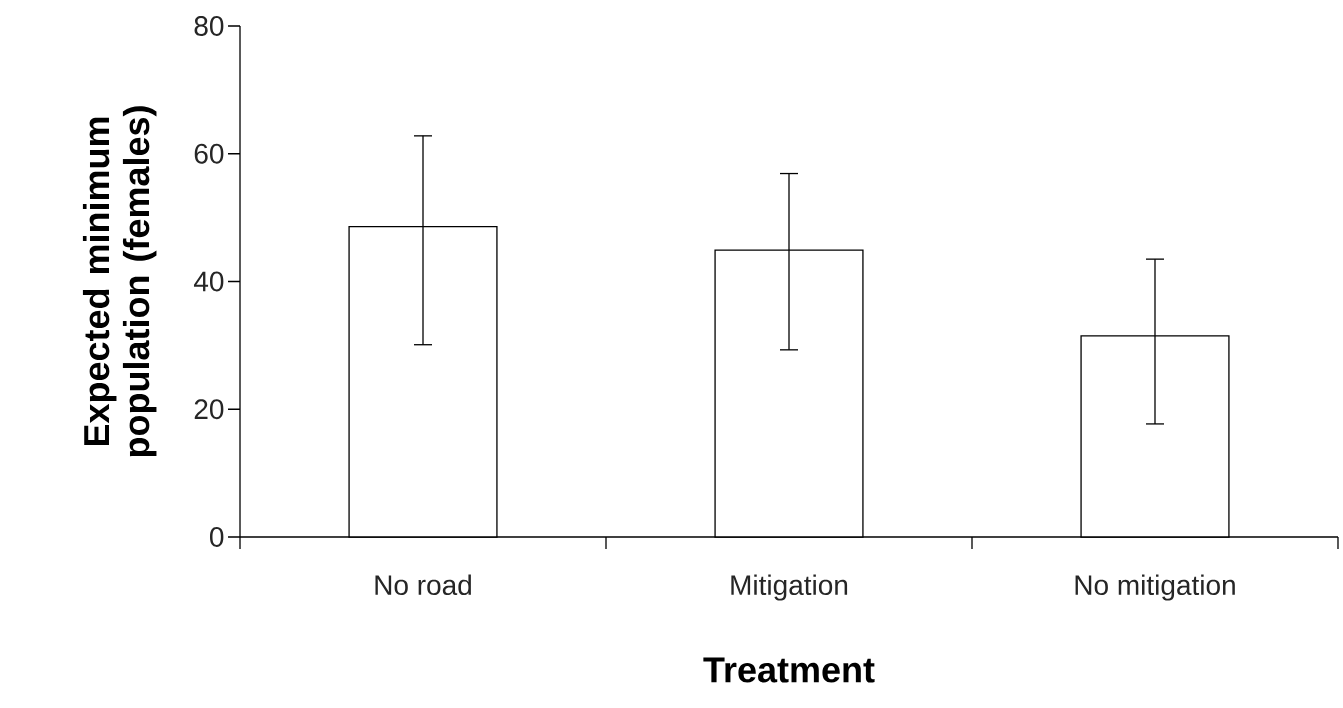 Image resolution: width=1343 pixels, height=708 pixels. What do you see at coordinates (1155, 587) in the screenshot?
I see `x-tick-label: No mitigation` at bounding box center [1155, 587].